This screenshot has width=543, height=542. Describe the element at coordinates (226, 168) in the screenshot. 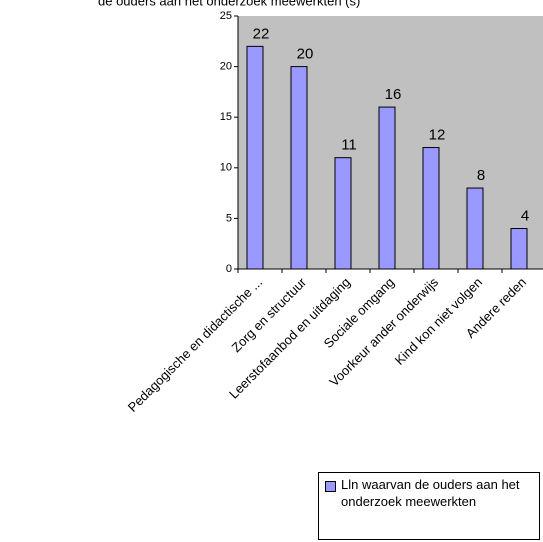

I see `y-tick-label: 10` at that location.